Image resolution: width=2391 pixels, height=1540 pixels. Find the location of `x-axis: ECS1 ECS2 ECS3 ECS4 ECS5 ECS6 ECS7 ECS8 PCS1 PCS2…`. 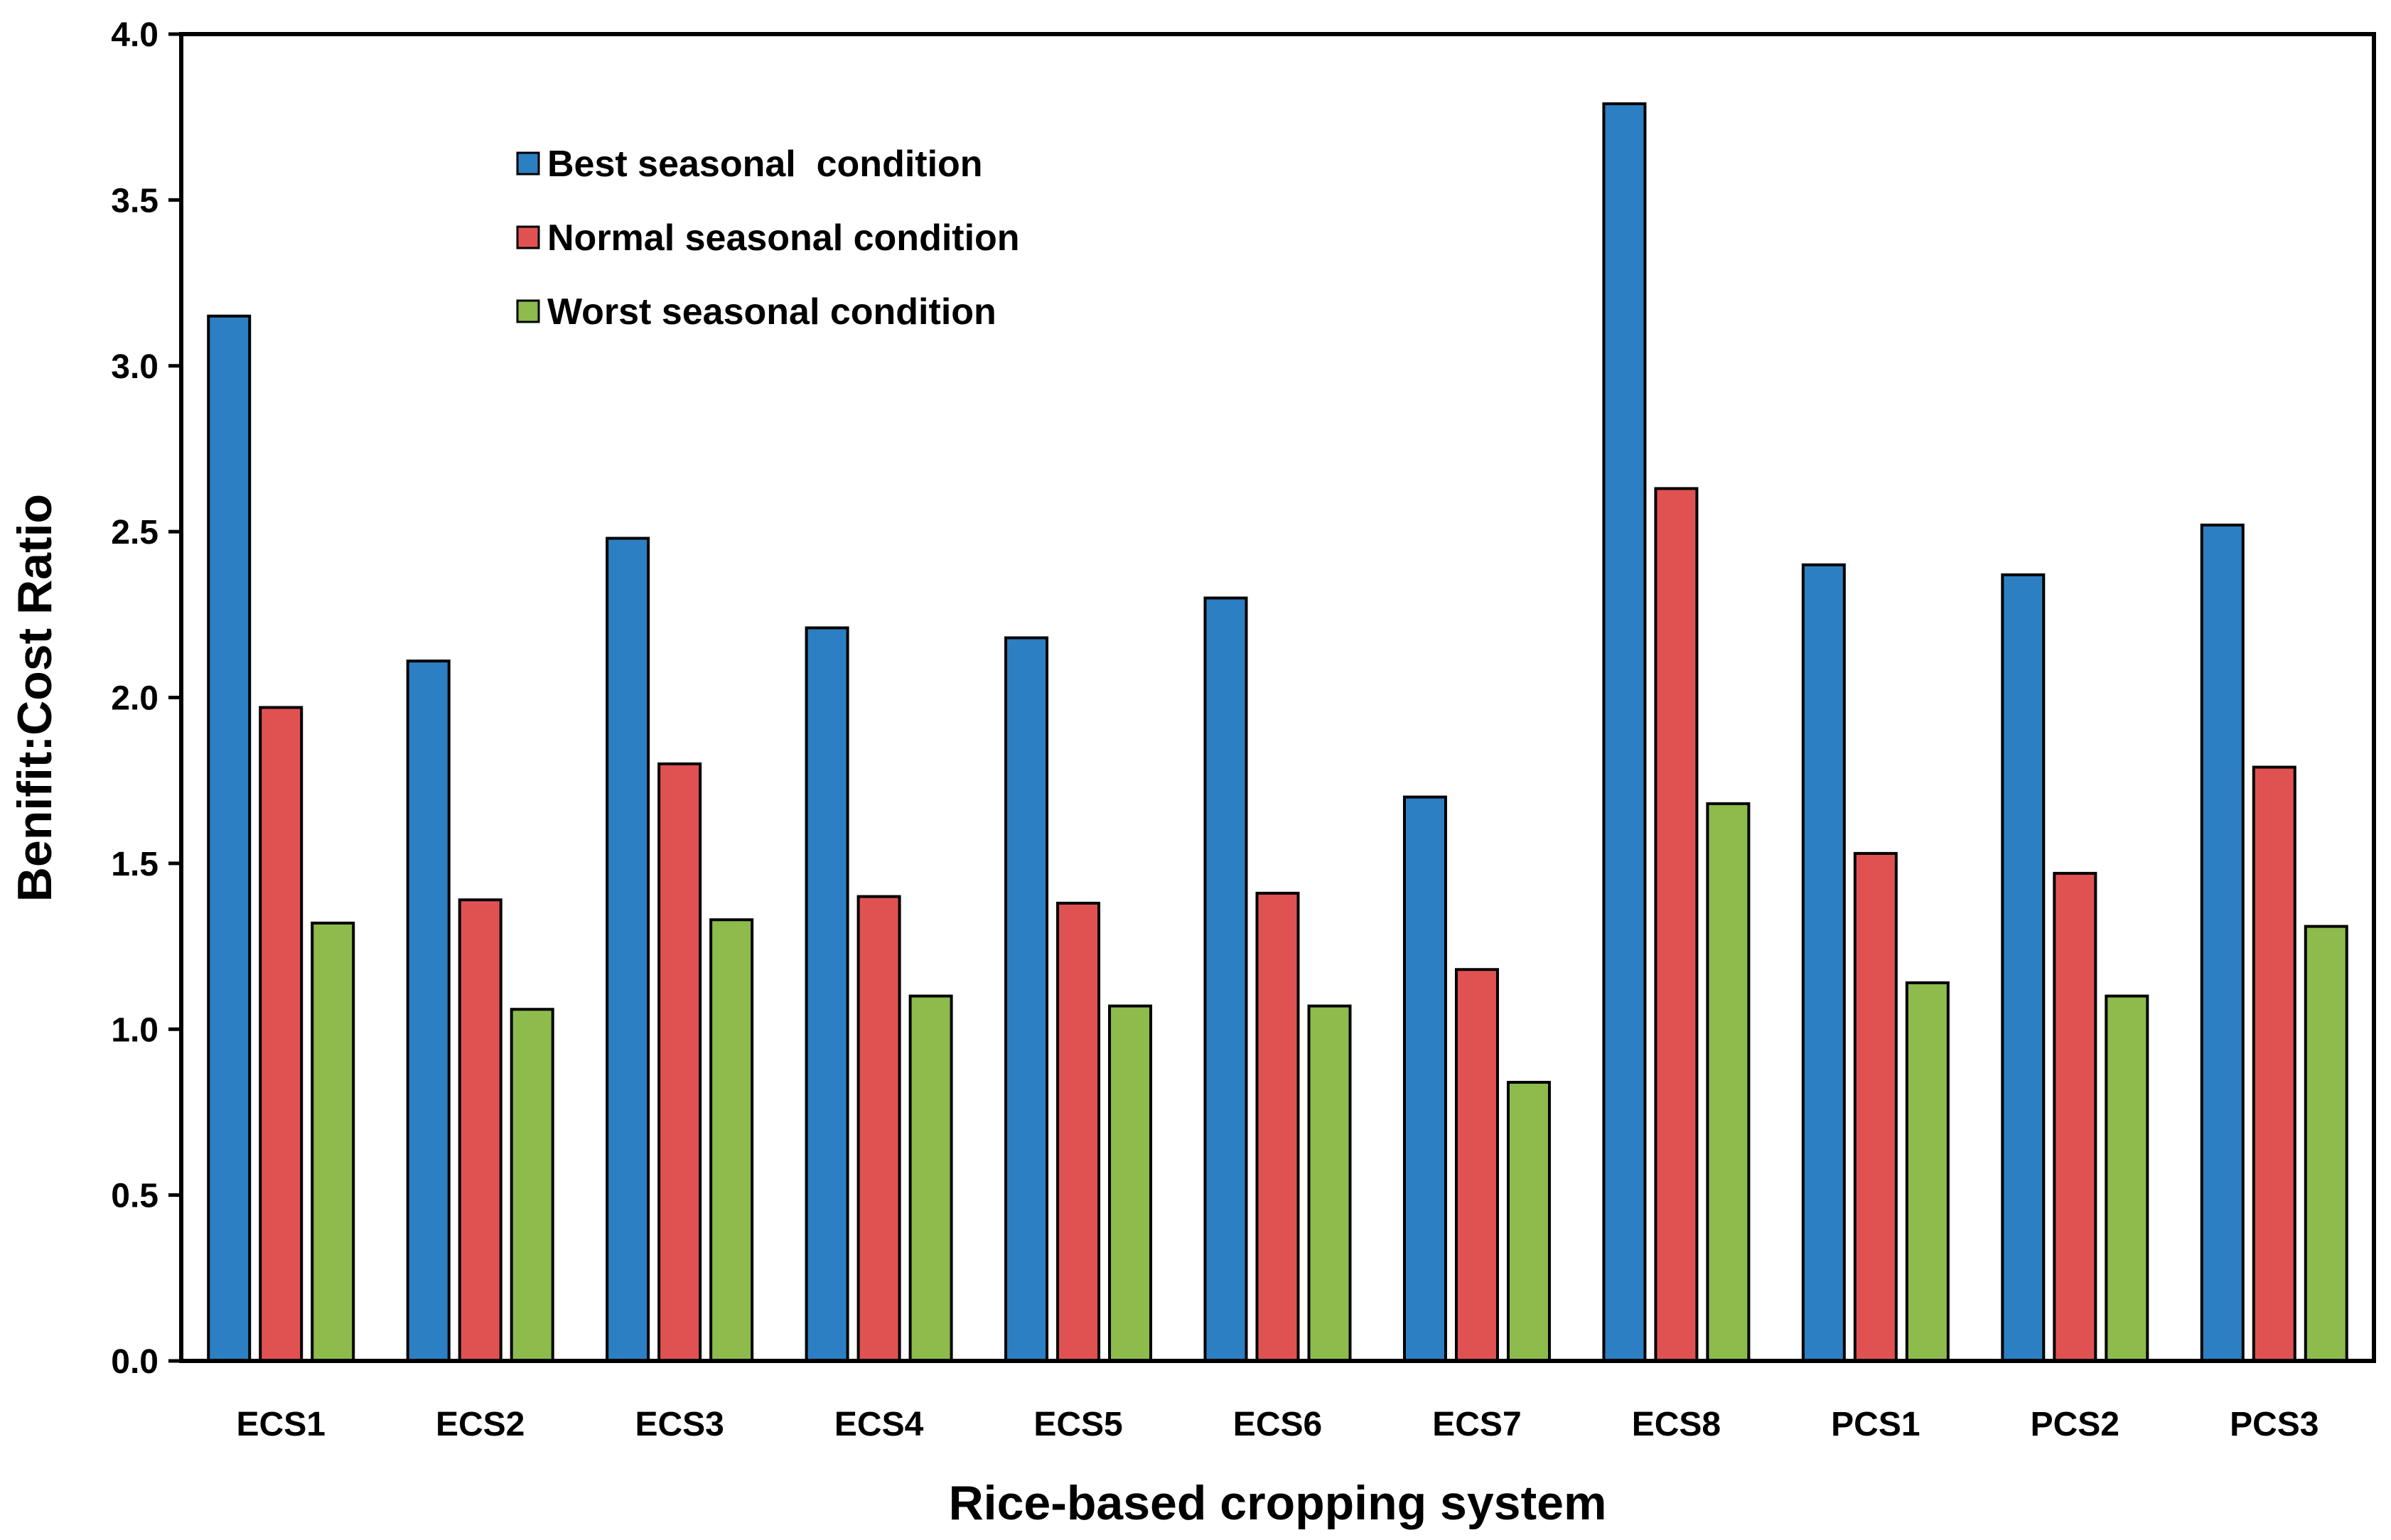

x-axis: ECS1 ECS2 ECS3 ECS4 ECS5 ECS6 ECS7 ECS8 PCS1 PCS2… is located at coordinates (1278, 1425).